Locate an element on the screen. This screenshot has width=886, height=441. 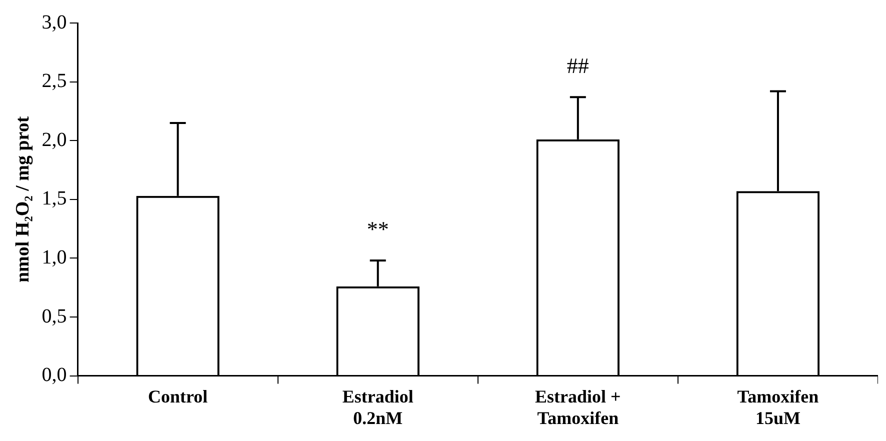
y-tick-label: 3,0 is located at coordinates (54, 22).